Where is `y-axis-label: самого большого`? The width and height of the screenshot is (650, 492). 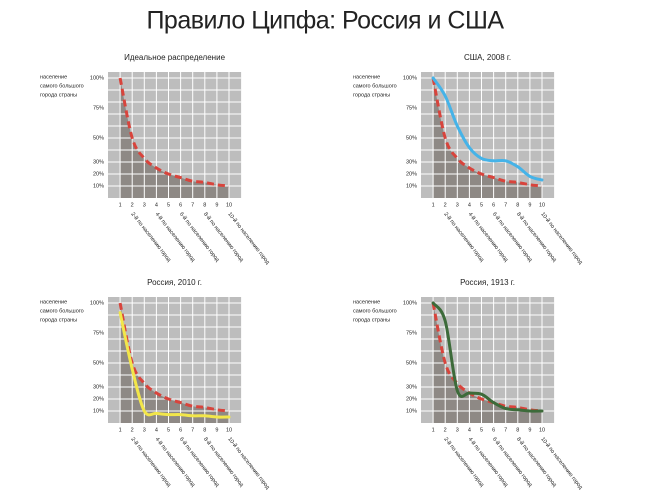
y-axis-label: самого большого is located at coordinates (62, 311).